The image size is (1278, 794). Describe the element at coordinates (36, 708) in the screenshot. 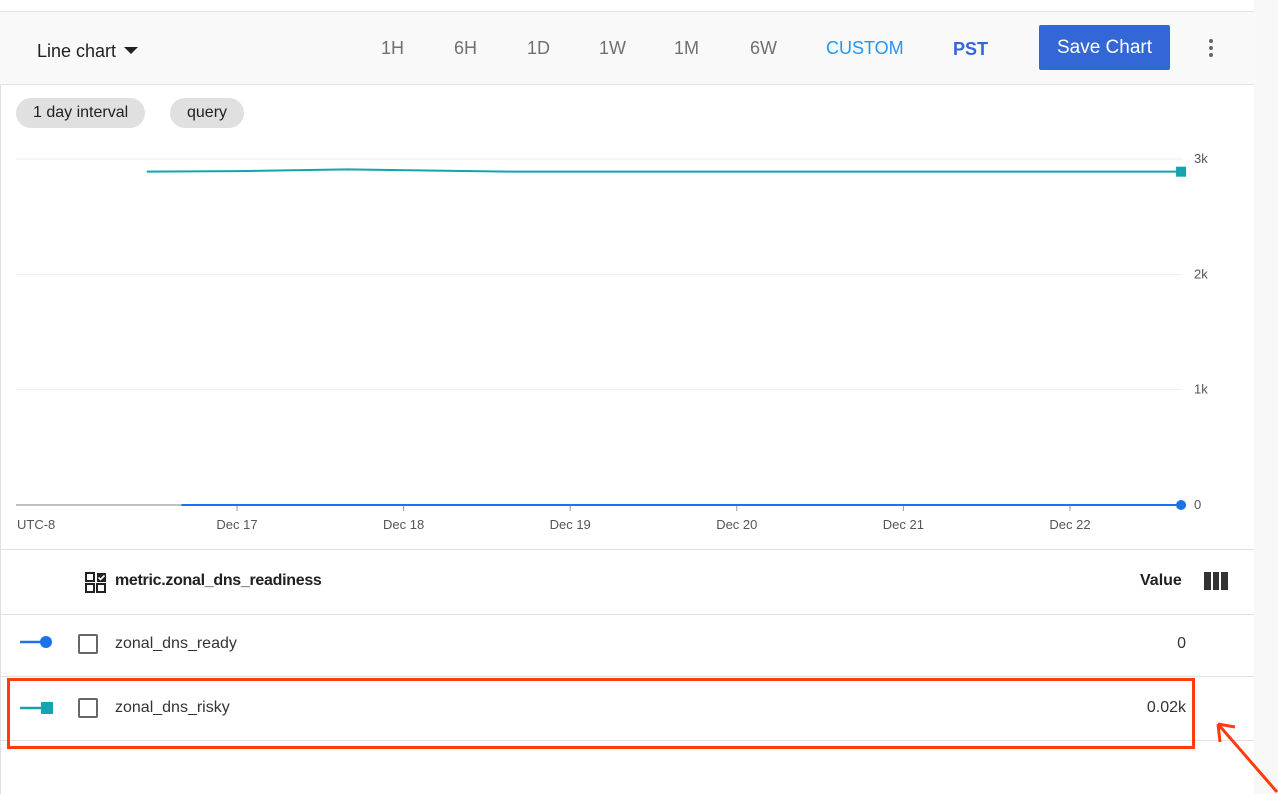

I see `square-series-swatch-icon` at that location.